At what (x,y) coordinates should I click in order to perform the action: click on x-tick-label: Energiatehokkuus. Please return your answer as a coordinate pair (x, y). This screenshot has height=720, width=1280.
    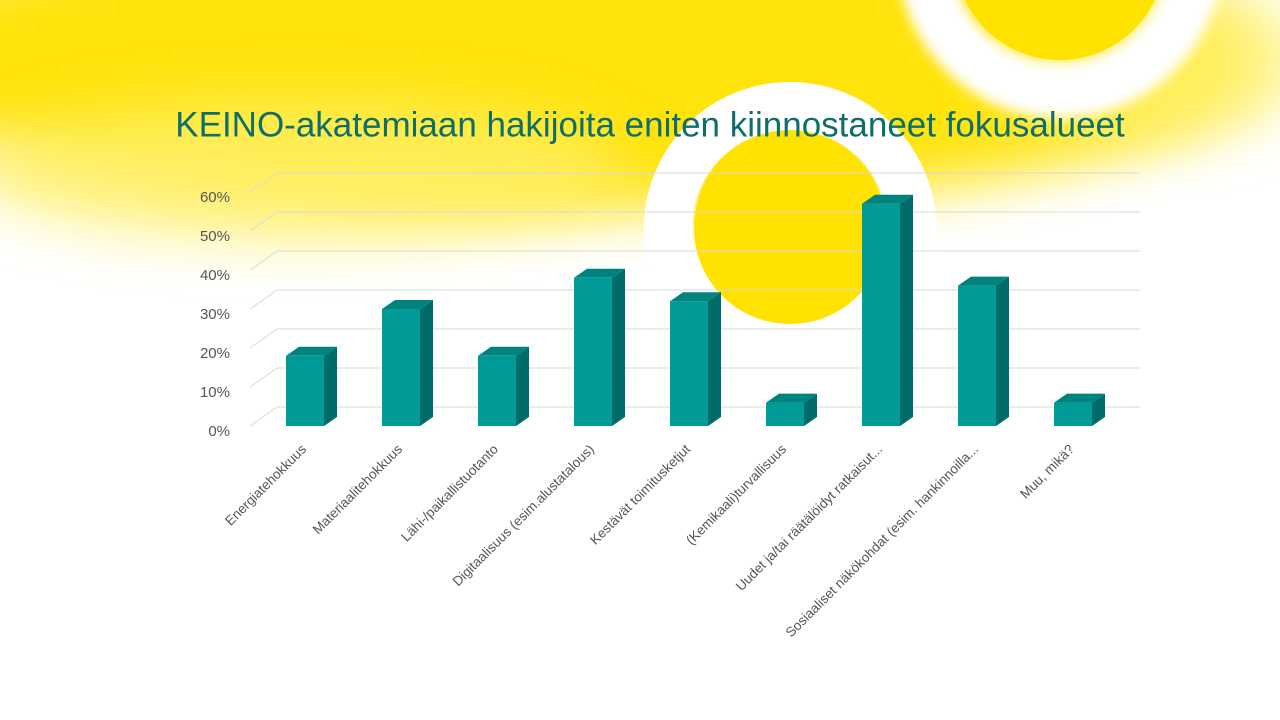
    Looking at the image, I should click on (265, 484).